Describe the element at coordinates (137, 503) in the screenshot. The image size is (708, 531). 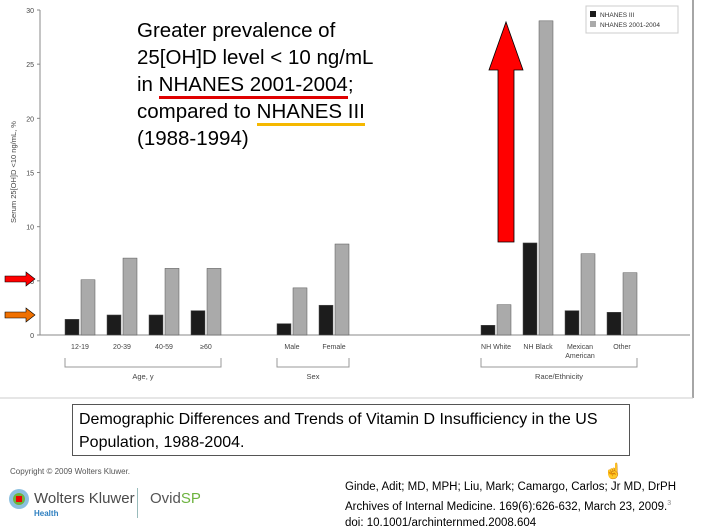
I see `divider` at that location.